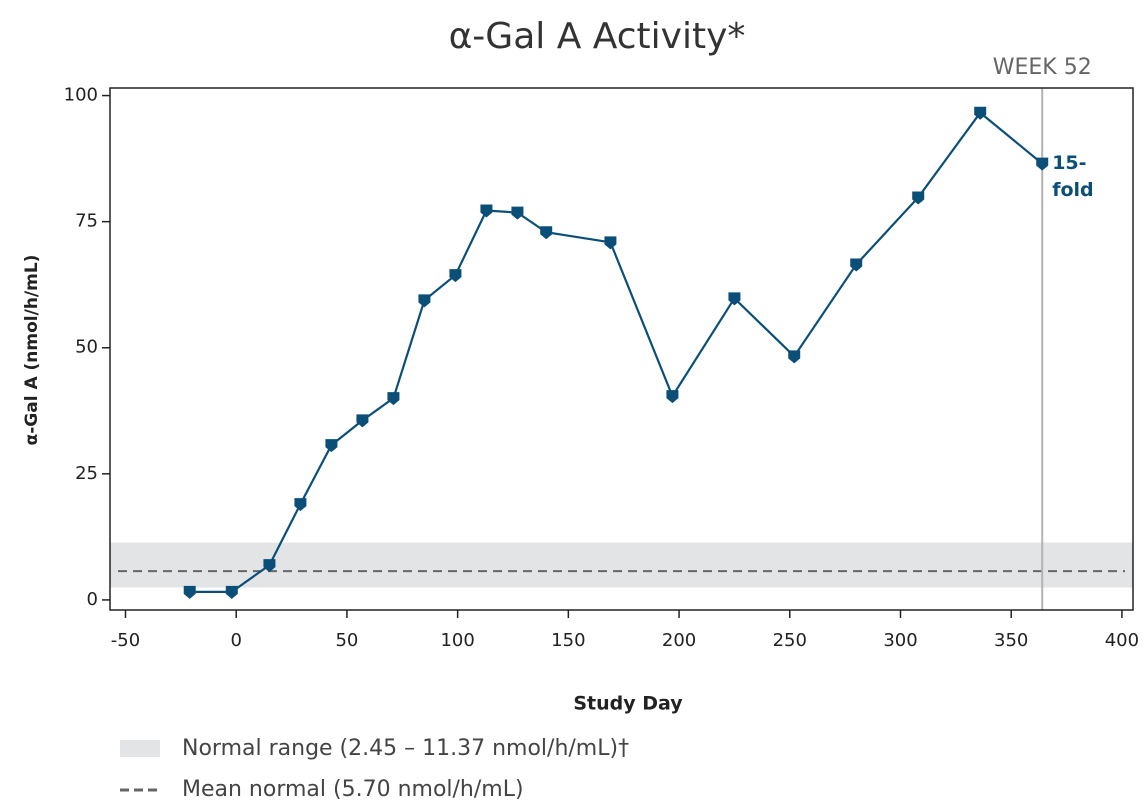 The height and width of the screenshot is (802, 1145). What do you see at coordinates (621, 565) in the screenshot?
I see `normal-range-band` at bounding box center [621, 565].